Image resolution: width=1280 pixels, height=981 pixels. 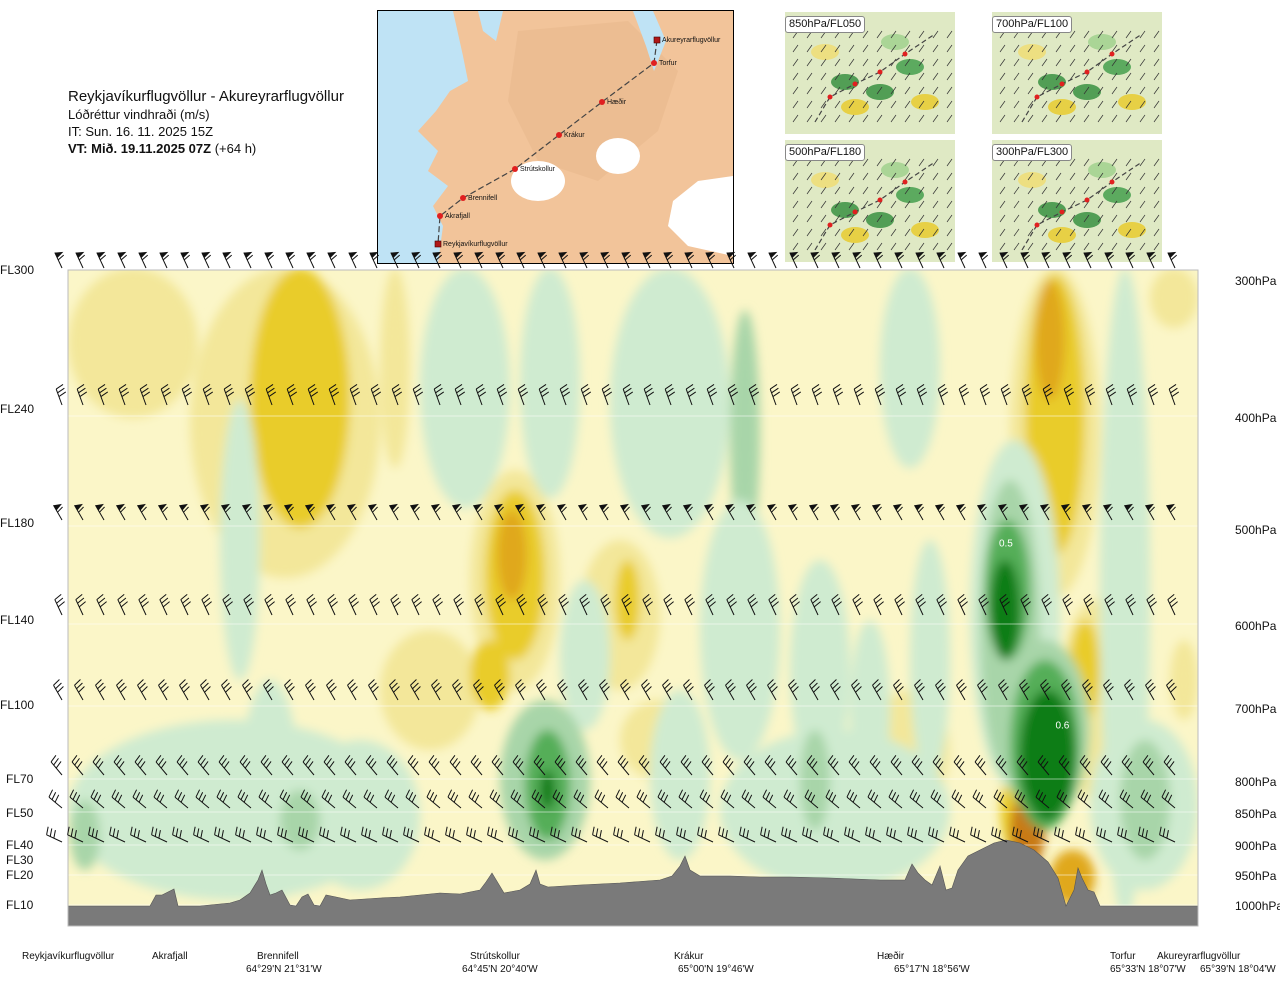 I want to click on fl-label: FL70, so click(x=20, y=779).